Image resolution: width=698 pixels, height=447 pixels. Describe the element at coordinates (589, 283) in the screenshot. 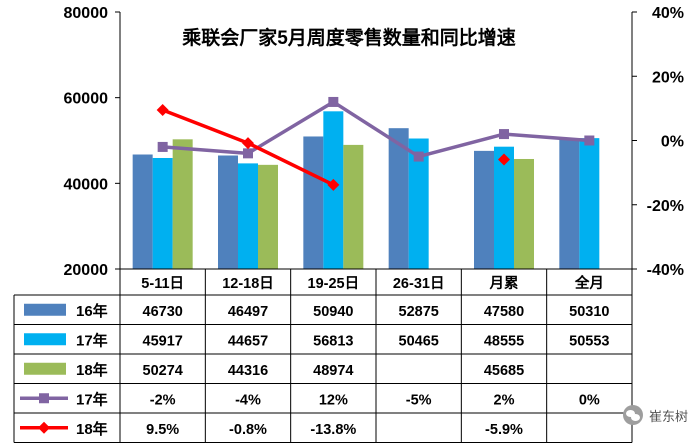

I see `category-label: 全月` at that location.